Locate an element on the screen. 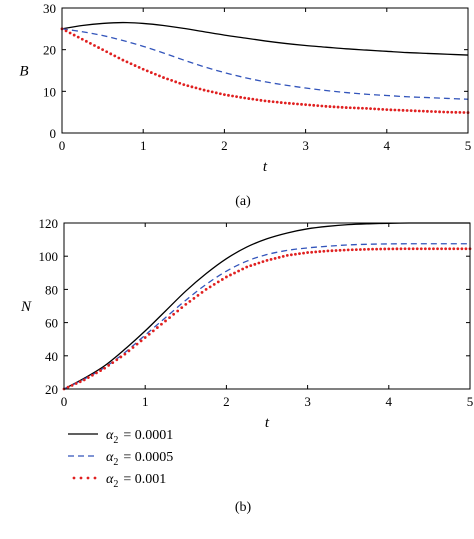  legend-label: α2 = 0.001 is located at coordinates (136, 481).